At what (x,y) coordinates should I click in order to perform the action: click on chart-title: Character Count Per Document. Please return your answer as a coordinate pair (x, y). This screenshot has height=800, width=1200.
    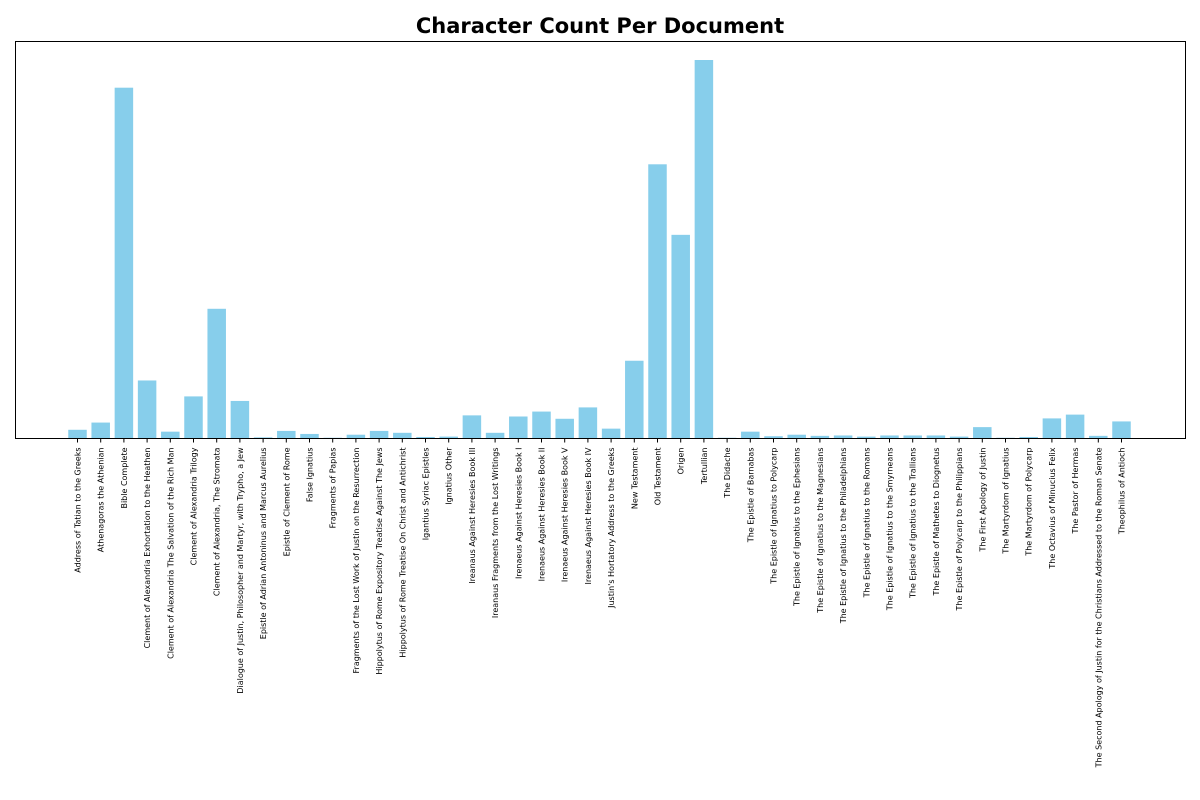
    Looking at the image, I should click on (600, 26).